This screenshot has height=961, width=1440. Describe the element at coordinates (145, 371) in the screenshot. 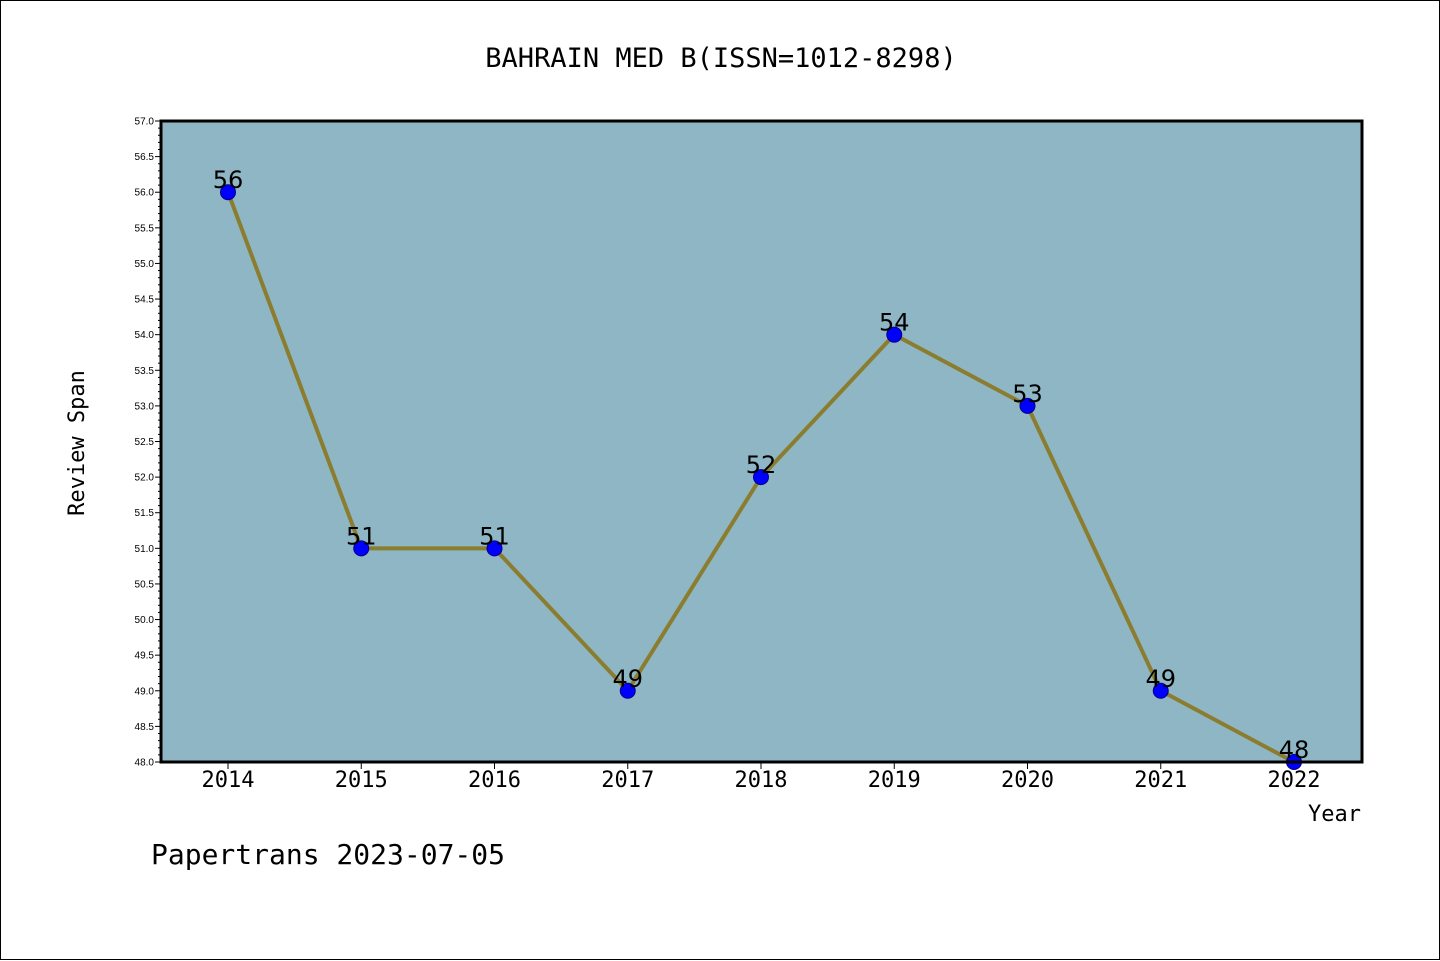

I see `y-tick-label: 53.5` at that location.